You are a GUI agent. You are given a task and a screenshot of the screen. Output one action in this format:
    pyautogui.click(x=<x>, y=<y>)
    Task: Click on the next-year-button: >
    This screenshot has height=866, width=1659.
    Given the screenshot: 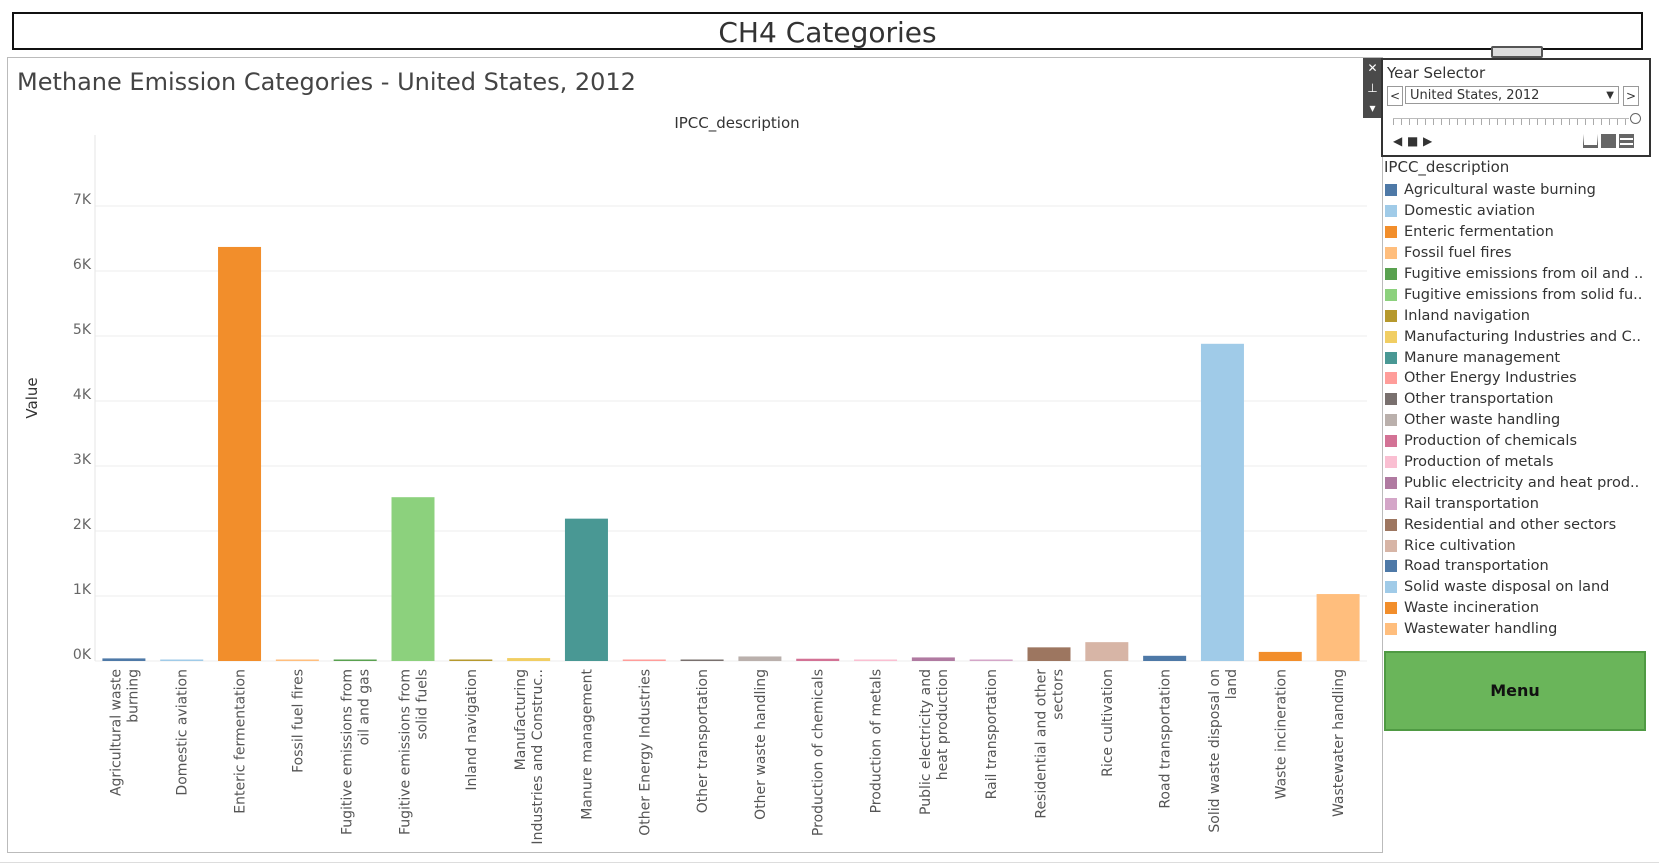 What is the action you would take?
    pyautogui.click(x=1631, y=96)
    